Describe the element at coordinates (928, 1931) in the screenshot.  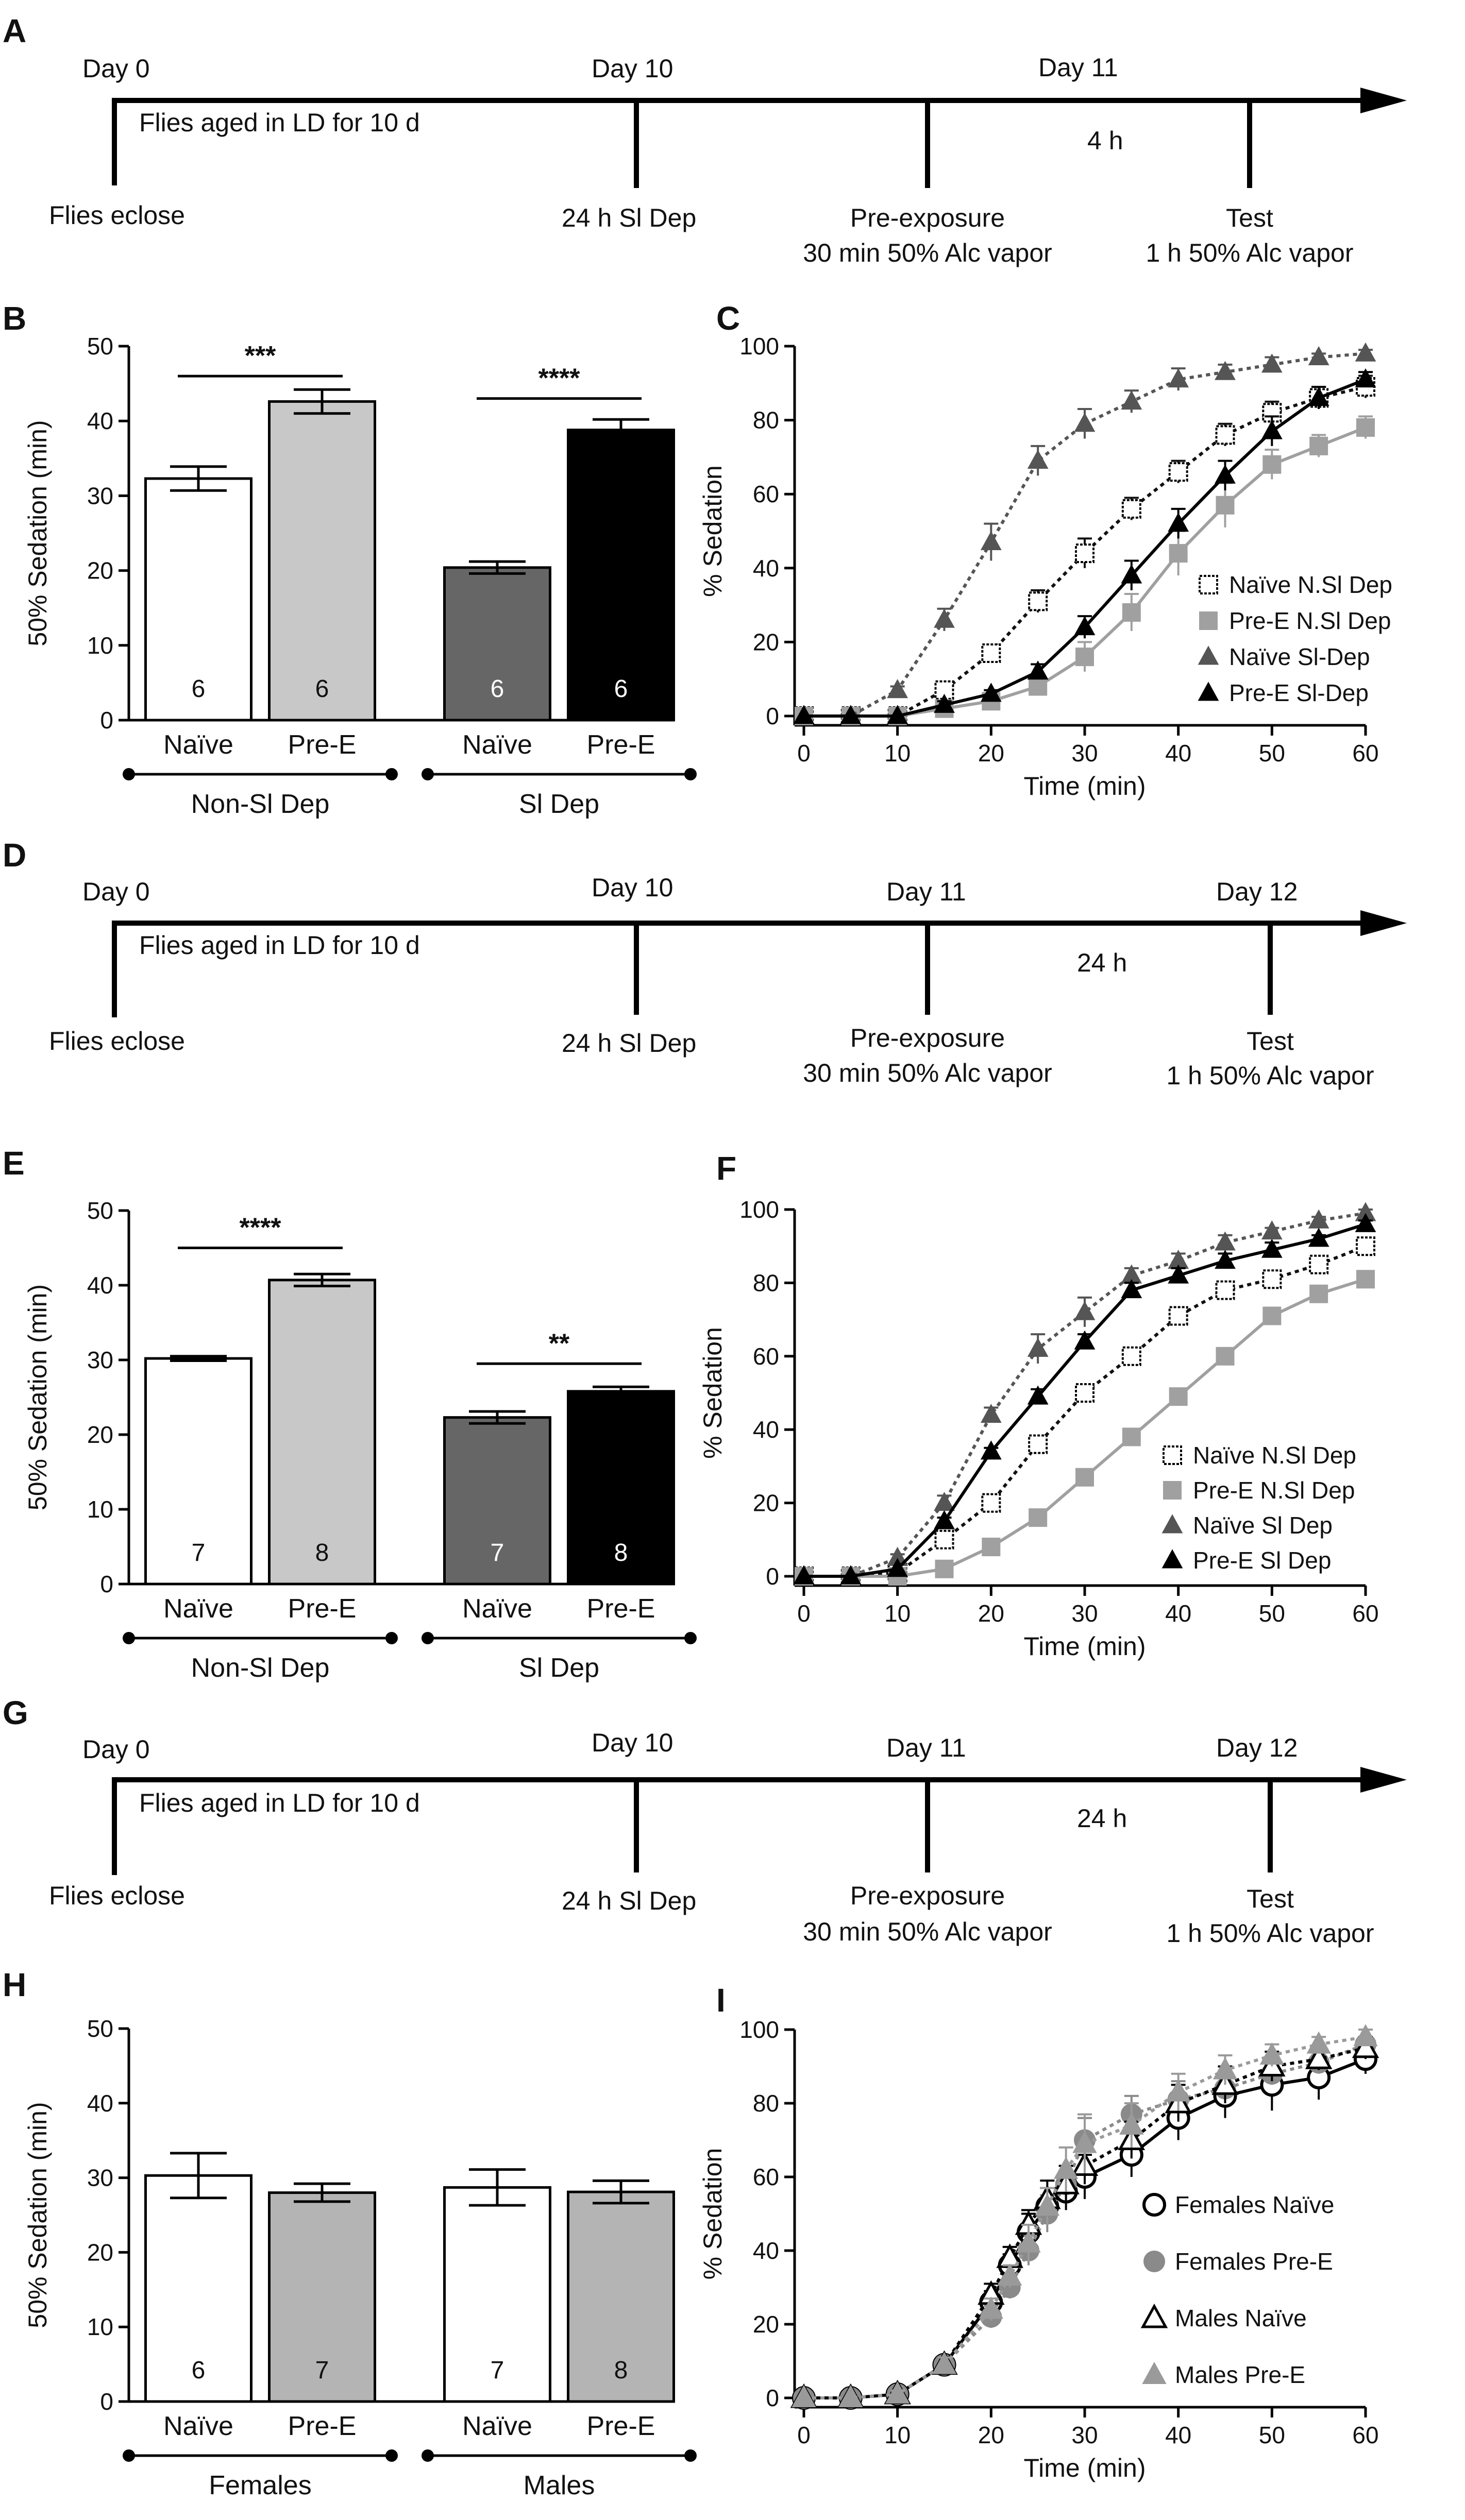
I see `timeline-pre2: 30 min 50% Alc vapor` at that location.